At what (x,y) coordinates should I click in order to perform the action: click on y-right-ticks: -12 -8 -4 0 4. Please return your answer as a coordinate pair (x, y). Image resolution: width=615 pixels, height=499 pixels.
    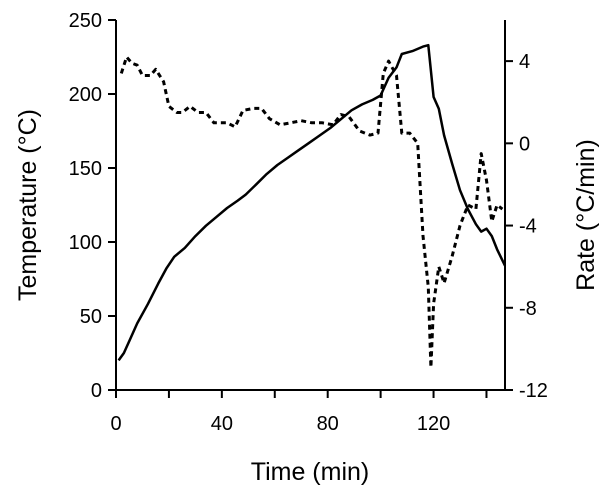
    Looking at the image, I should click on (526, 226).